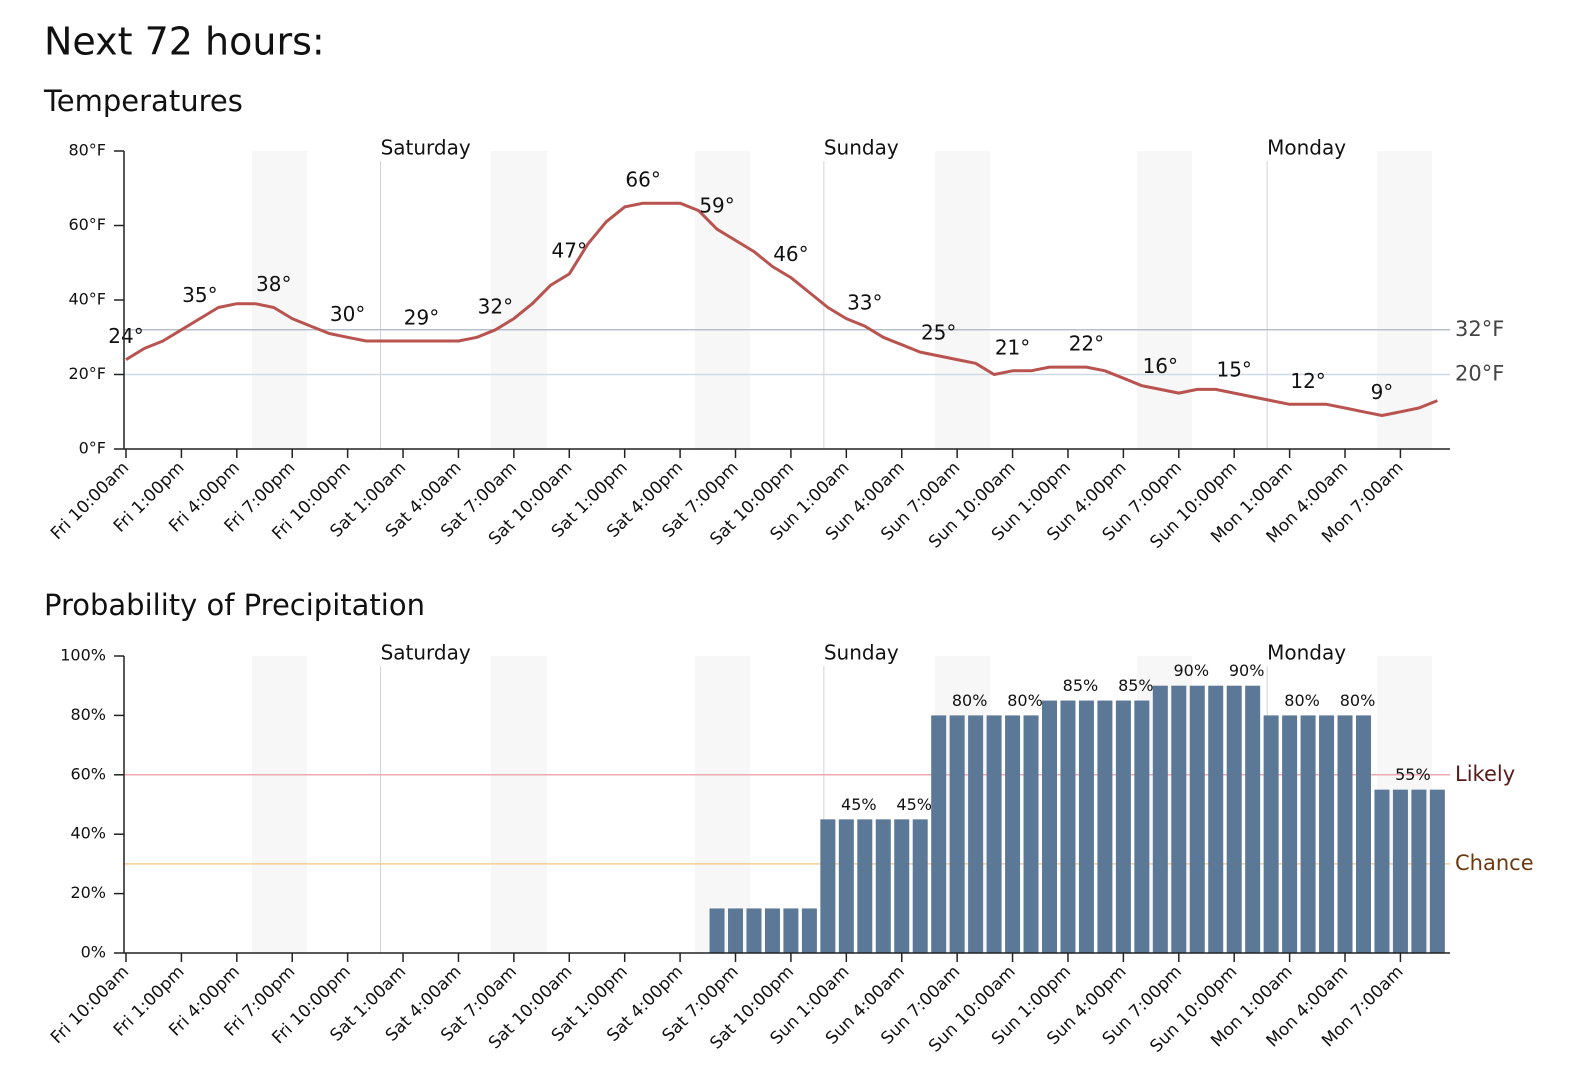 This screenshot has height=1088, width=1580. Describe the element at coordinates (1479, 329) in the screenshot. I see `reference-label: 32°F` at that location.